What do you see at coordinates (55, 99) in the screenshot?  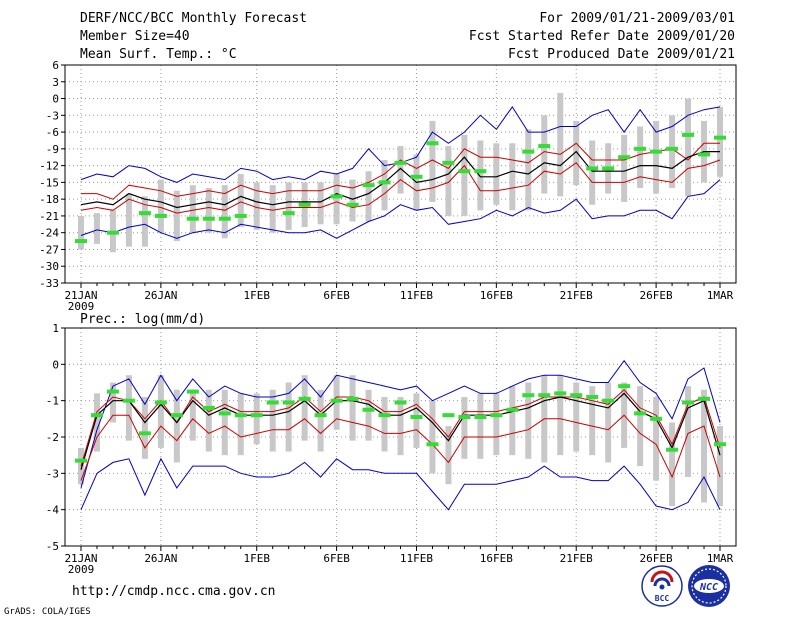 I see `temp-ytick-label: 0` at bounding box center [55, 99].